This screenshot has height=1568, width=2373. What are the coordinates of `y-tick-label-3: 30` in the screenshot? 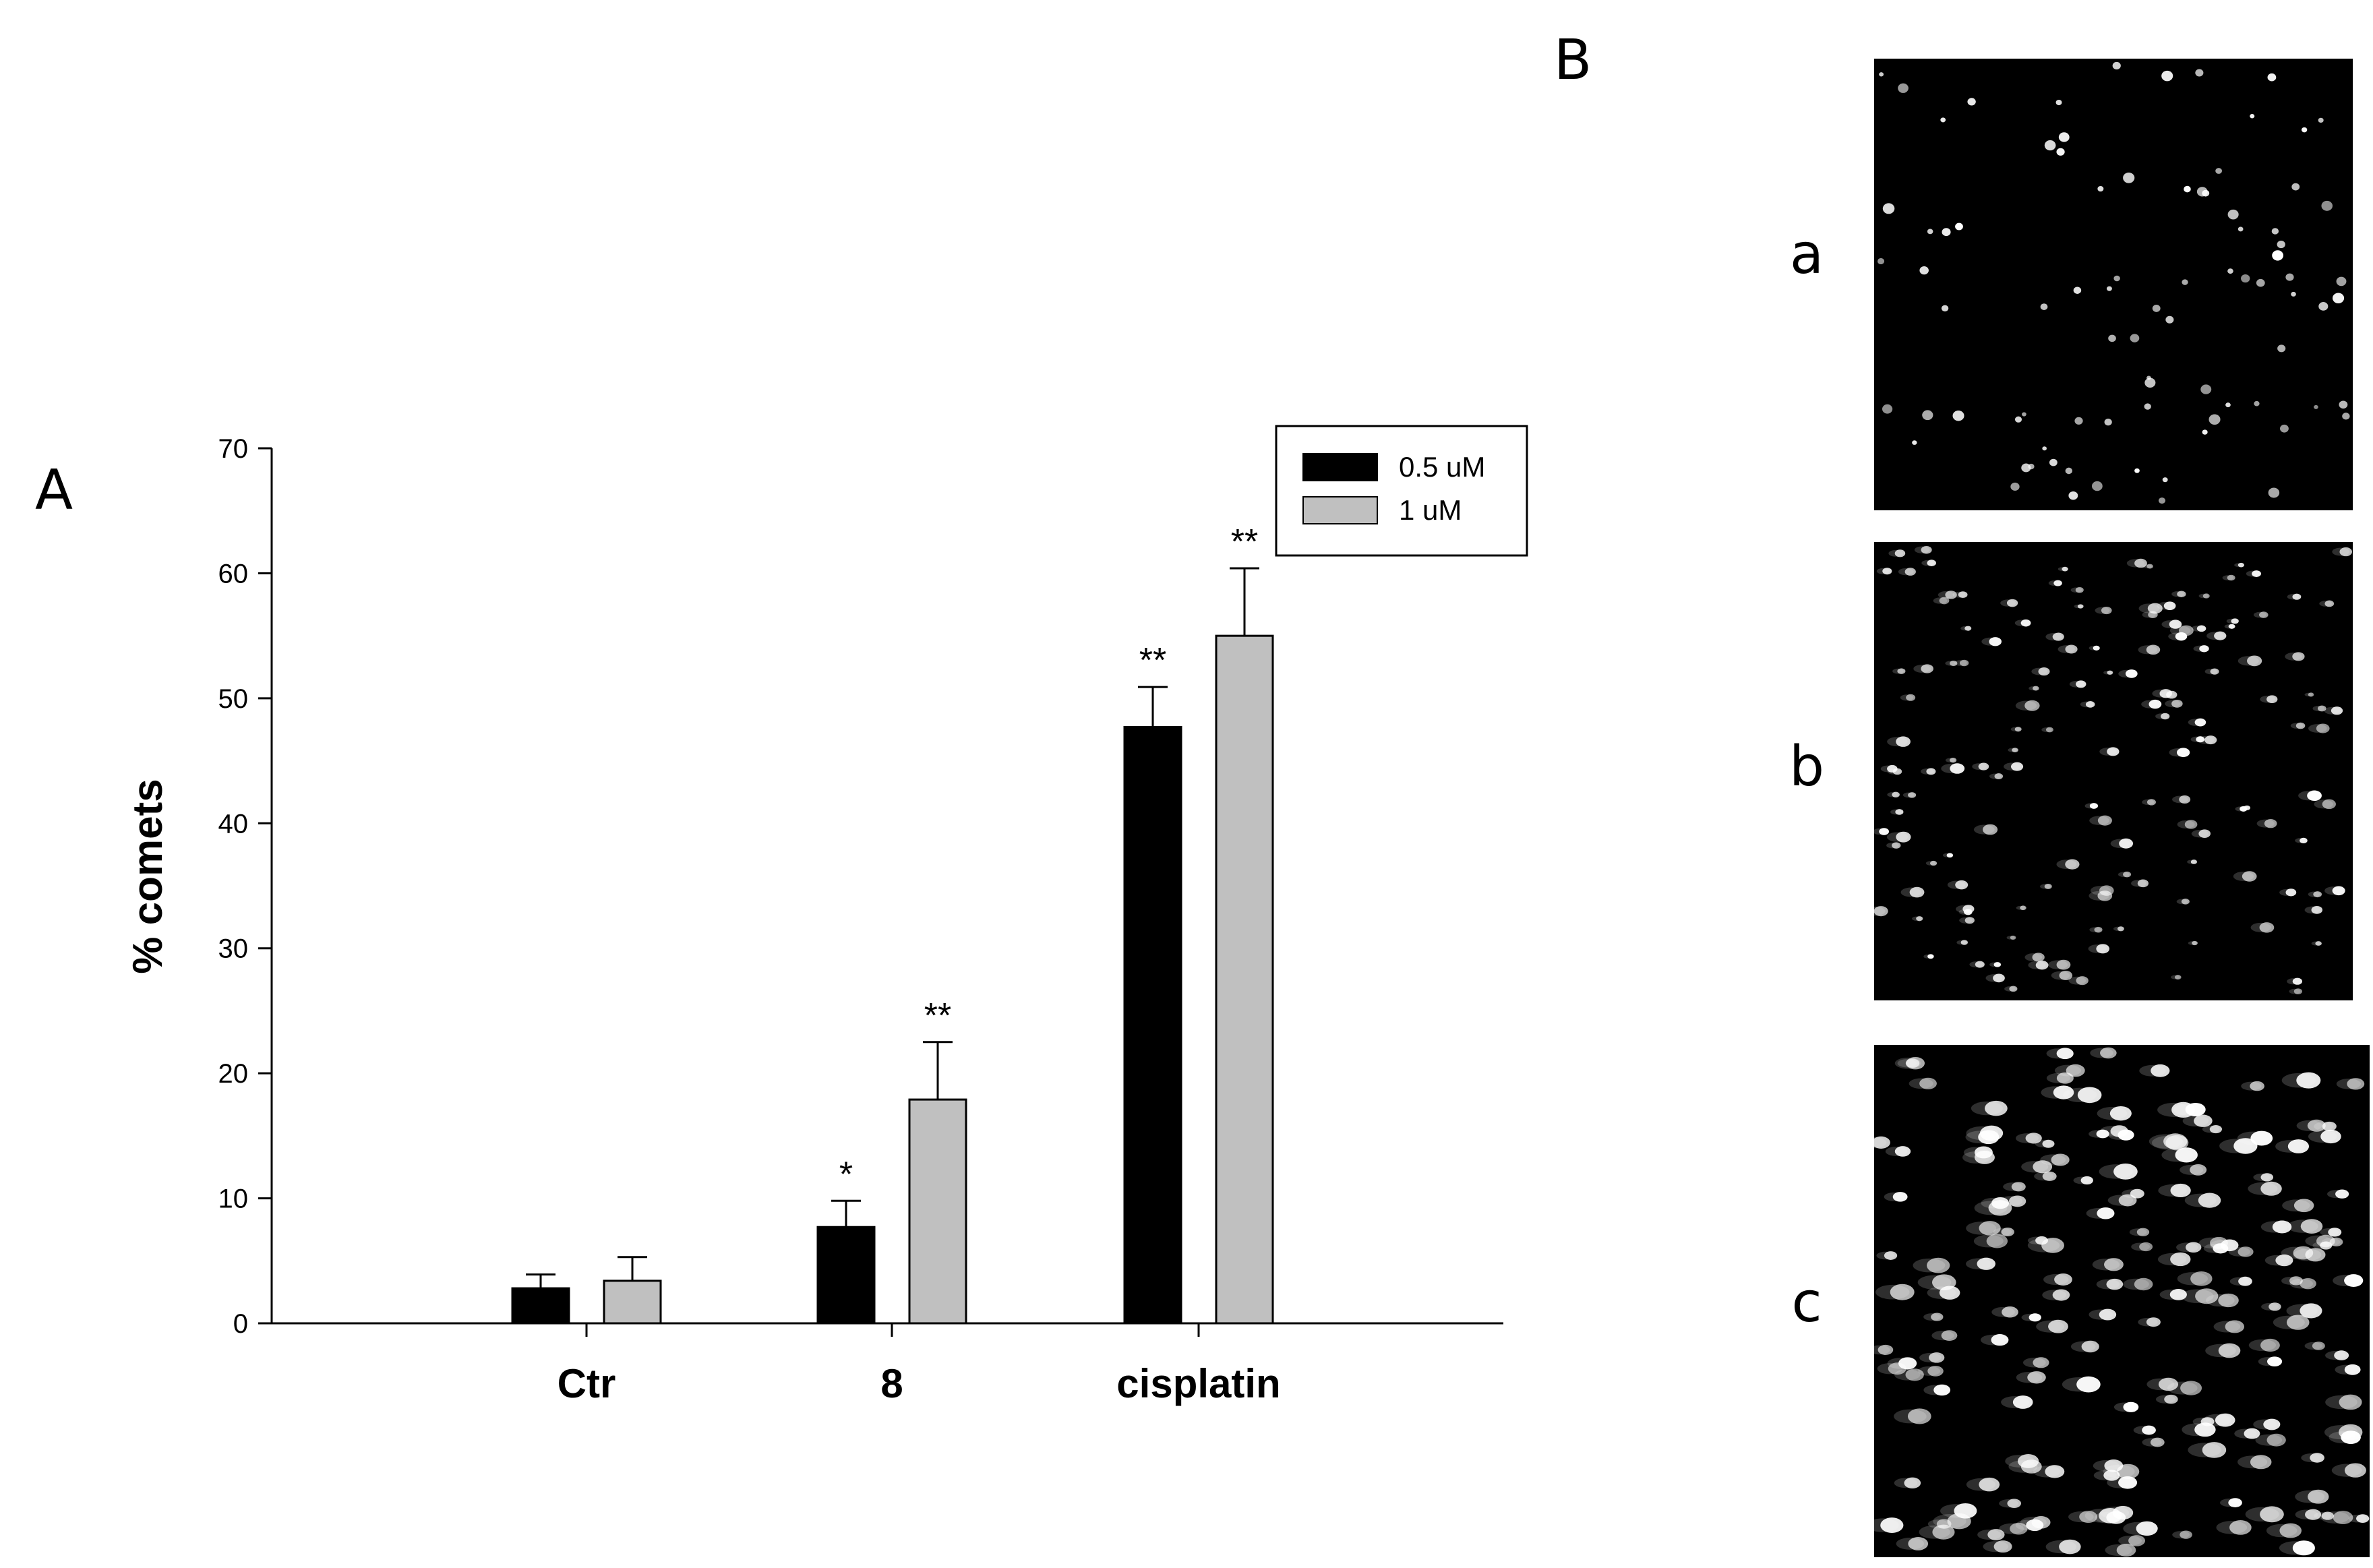 It's located at (234, 949).